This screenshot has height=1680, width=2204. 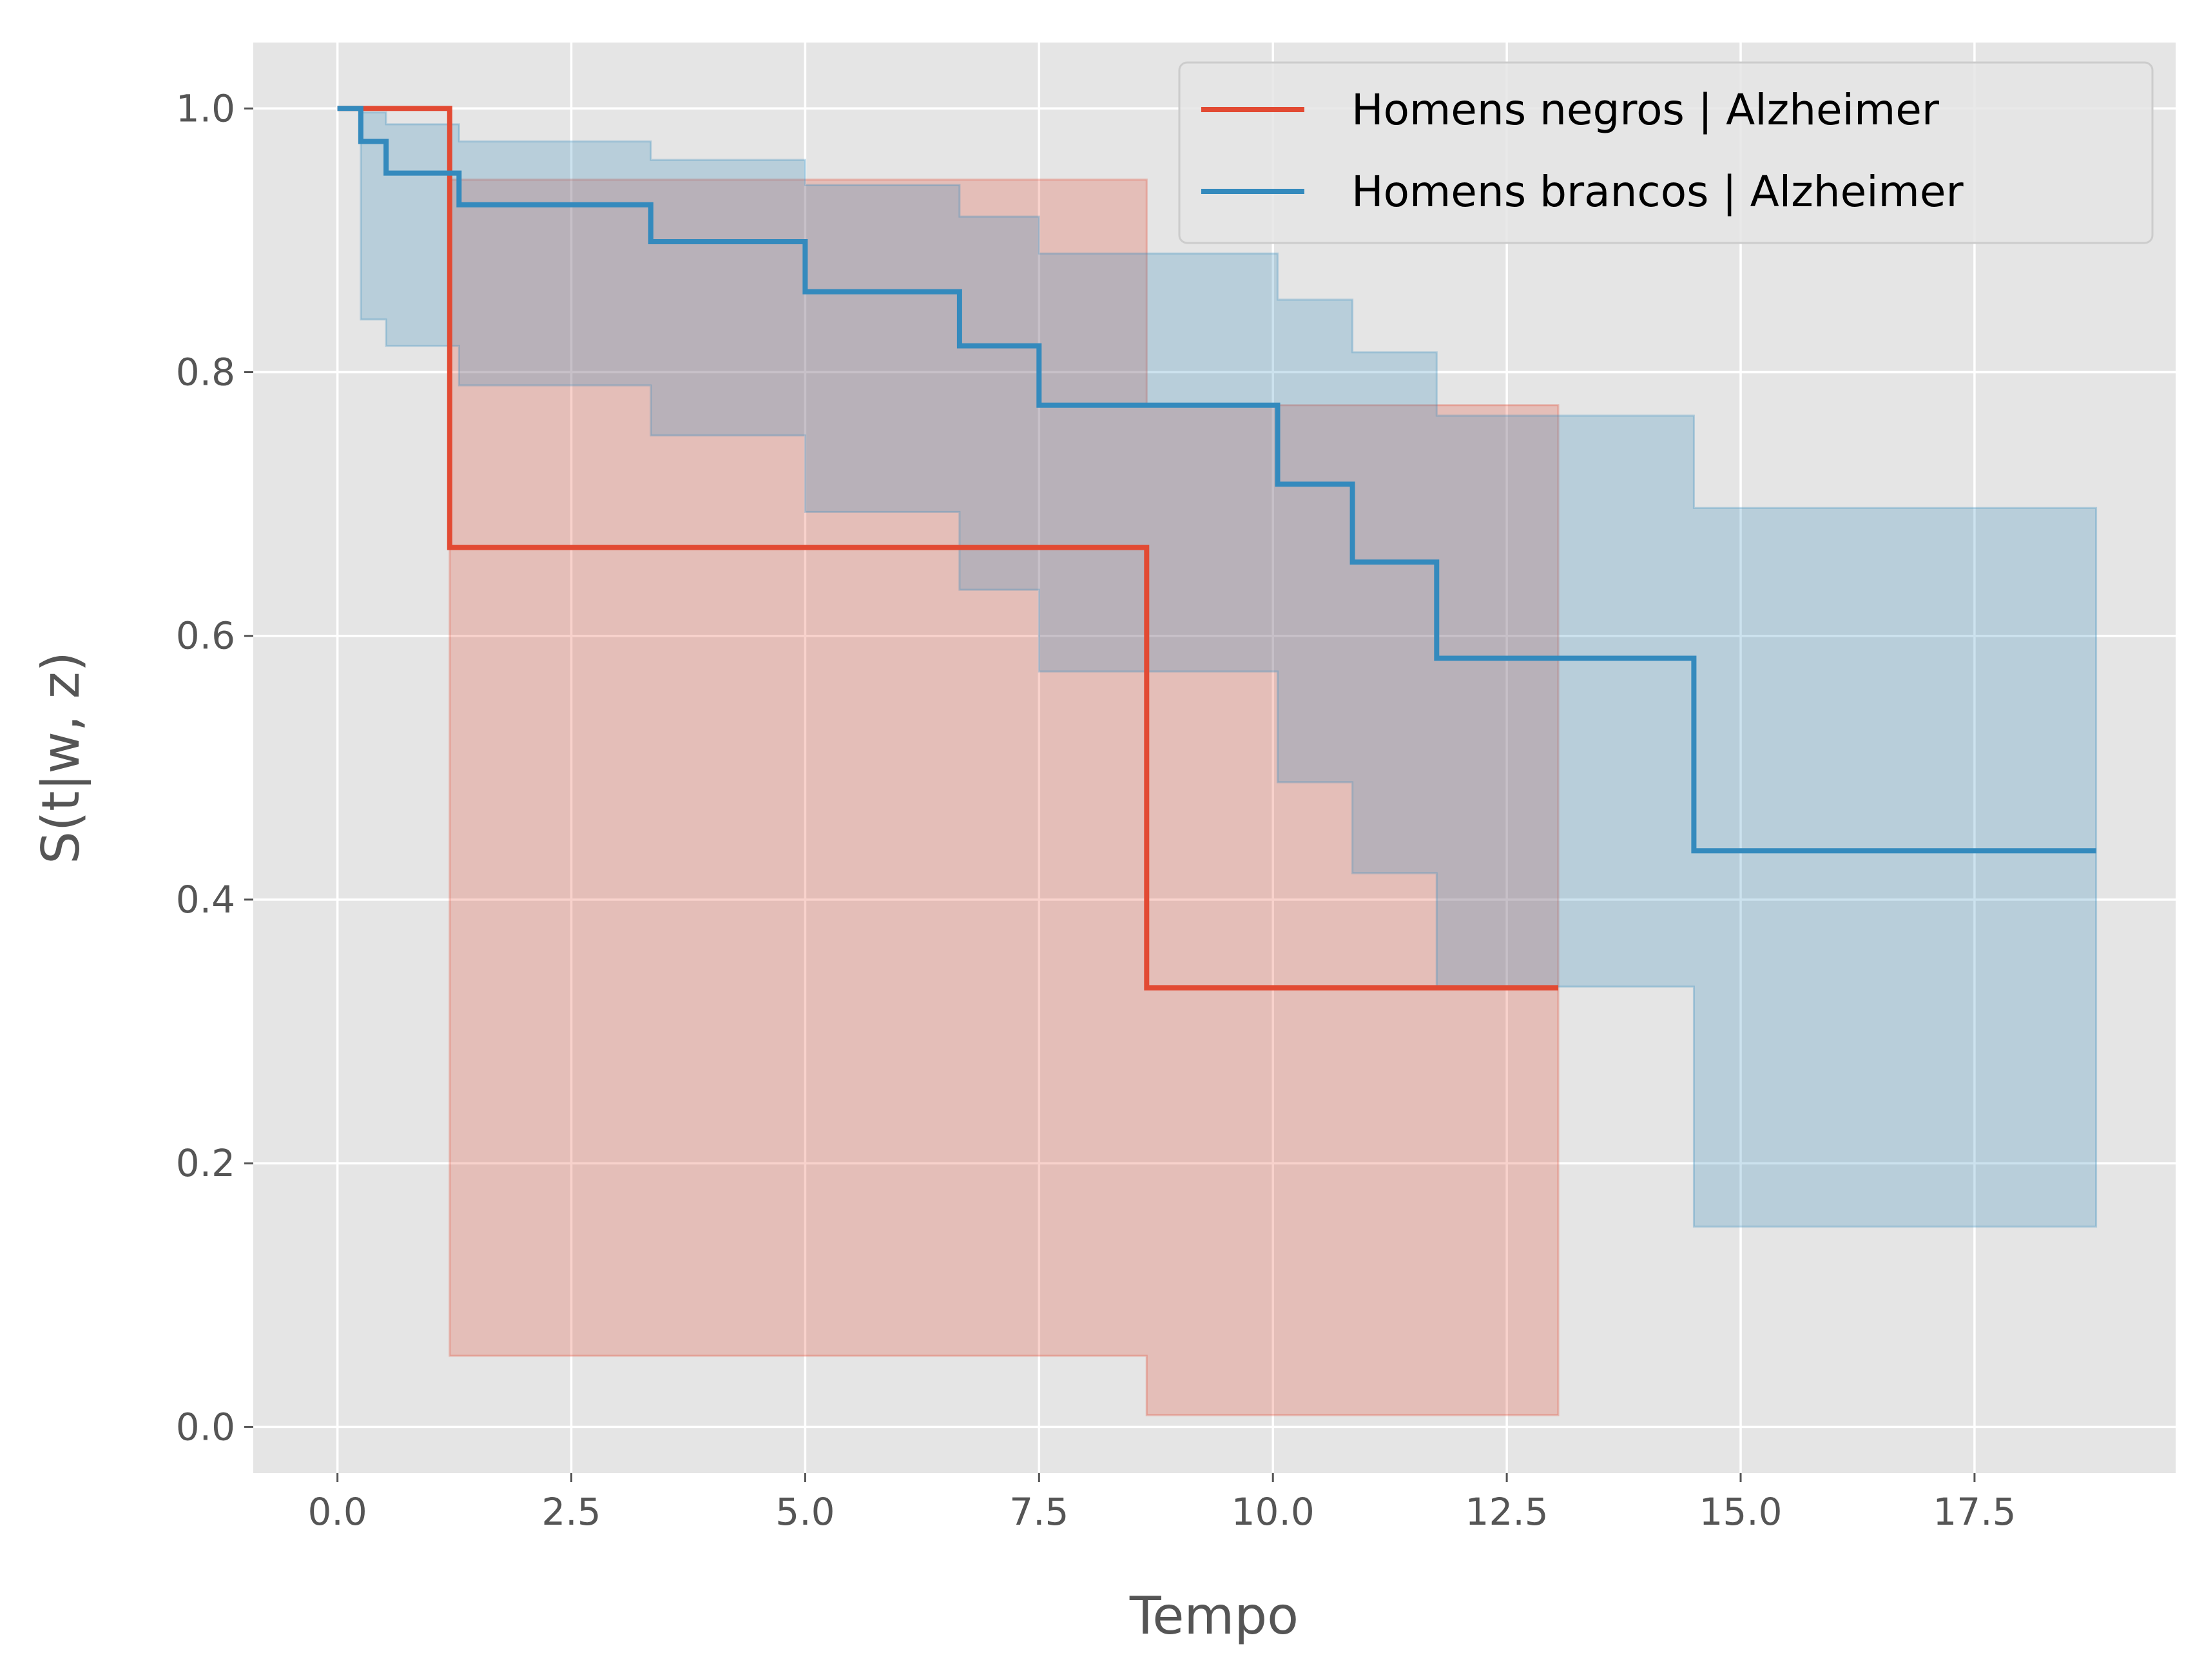 What do you see at coordinates (571, 1512) in the screenshot?
I see `x-tick-label-1: 2.5` at bounding box center [571, 1512].